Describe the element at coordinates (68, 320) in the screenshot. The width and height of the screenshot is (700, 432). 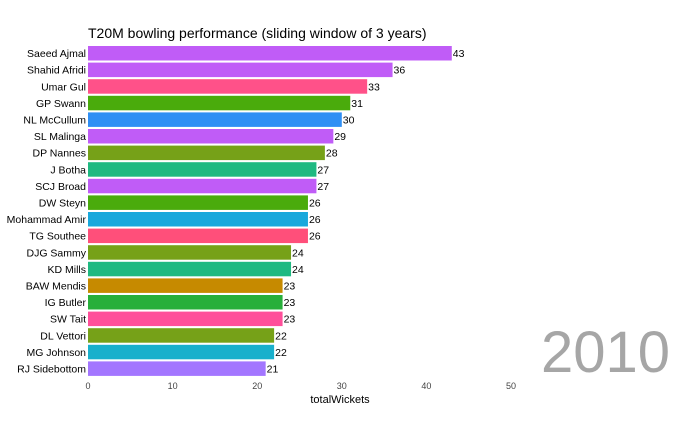
I see `category-label-sw-tait: SW Tait` at that location.